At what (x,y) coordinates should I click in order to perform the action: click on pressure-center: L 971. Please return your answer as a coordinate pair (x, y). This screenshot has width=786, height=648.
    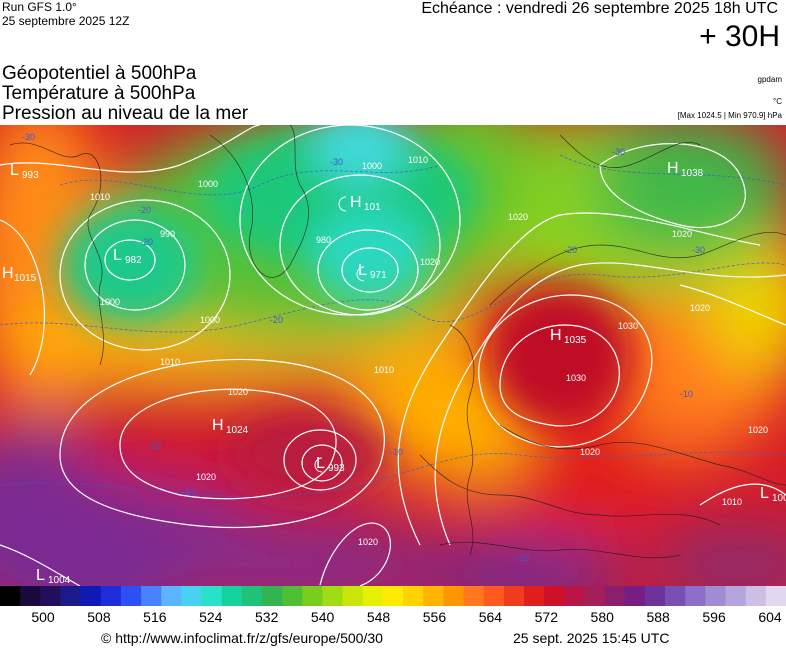
    Looking at the image, I should click on (372, 271).